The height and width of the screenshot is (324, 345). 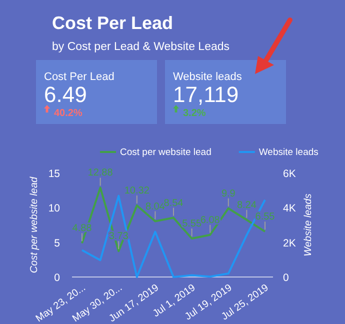 What do you see at coordinates (207, 77) in the screenshot?
I see `text: Website leads` at bounding box center [207, 77].